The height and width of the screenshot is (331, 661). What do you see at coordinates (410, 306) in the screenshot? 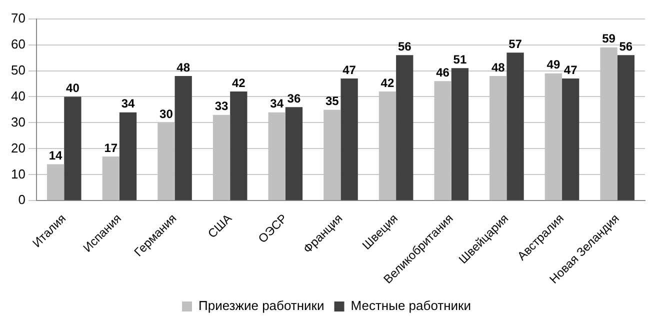
I see `legend-label: Местные работники` at bounding box center [410, 306].